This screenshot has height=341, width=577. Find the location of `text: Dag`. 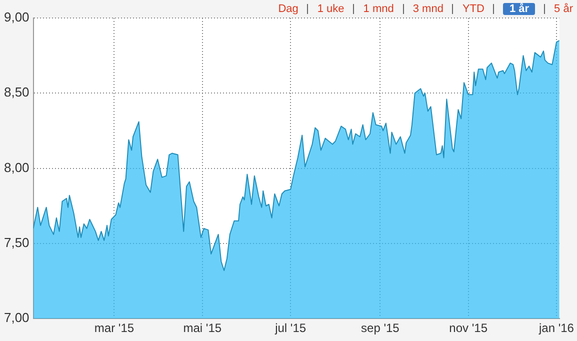

text: Dag is located at coordinates (288, 9).